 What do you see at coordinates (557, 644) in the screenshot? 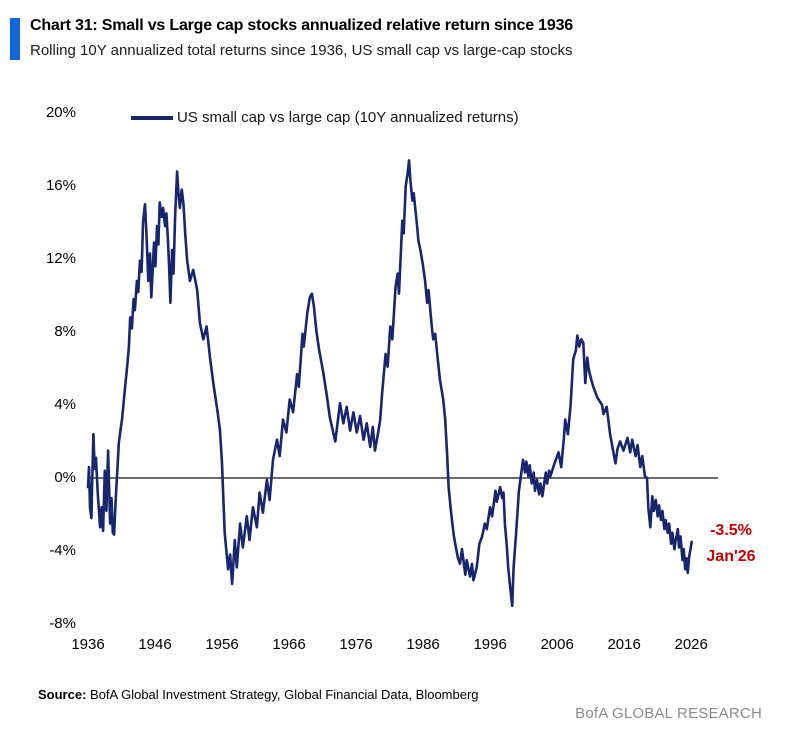
I see `x-axis-tick-label: 2006` at bounding box center [557, 644].